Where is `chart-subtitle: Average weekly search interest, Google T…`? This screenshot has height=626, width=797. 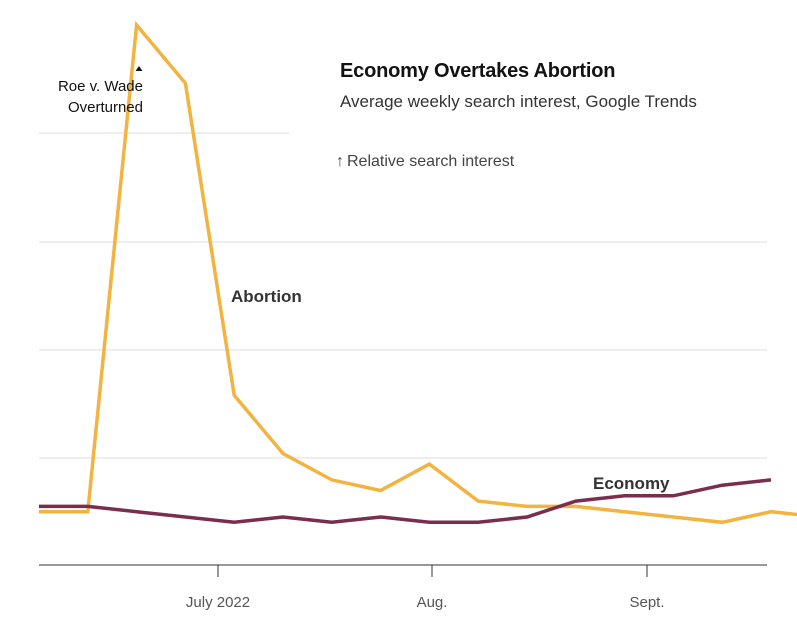
chart-subtitle: Average weekly search interest, Google T… is located at coordinates (518, 101).